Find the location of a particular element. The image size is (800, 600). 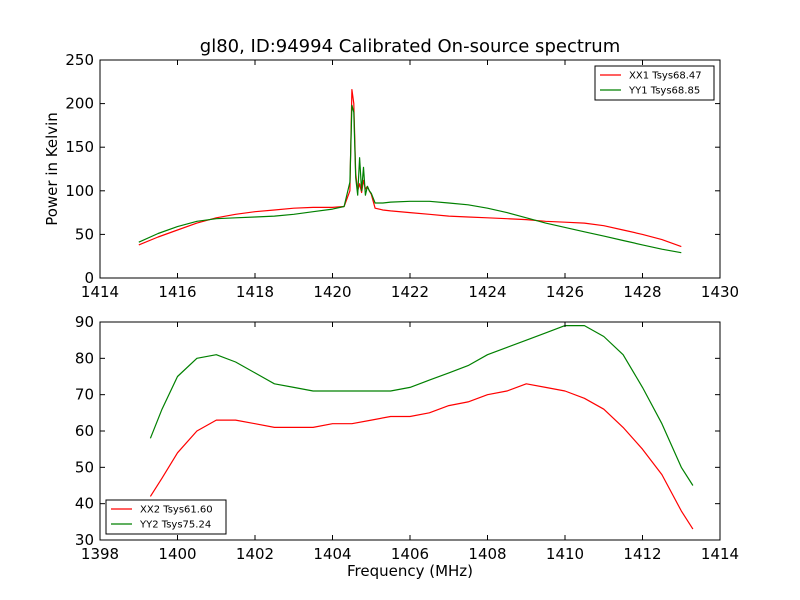

x-tick-label: 1404 is located at coordinates (332, 554).